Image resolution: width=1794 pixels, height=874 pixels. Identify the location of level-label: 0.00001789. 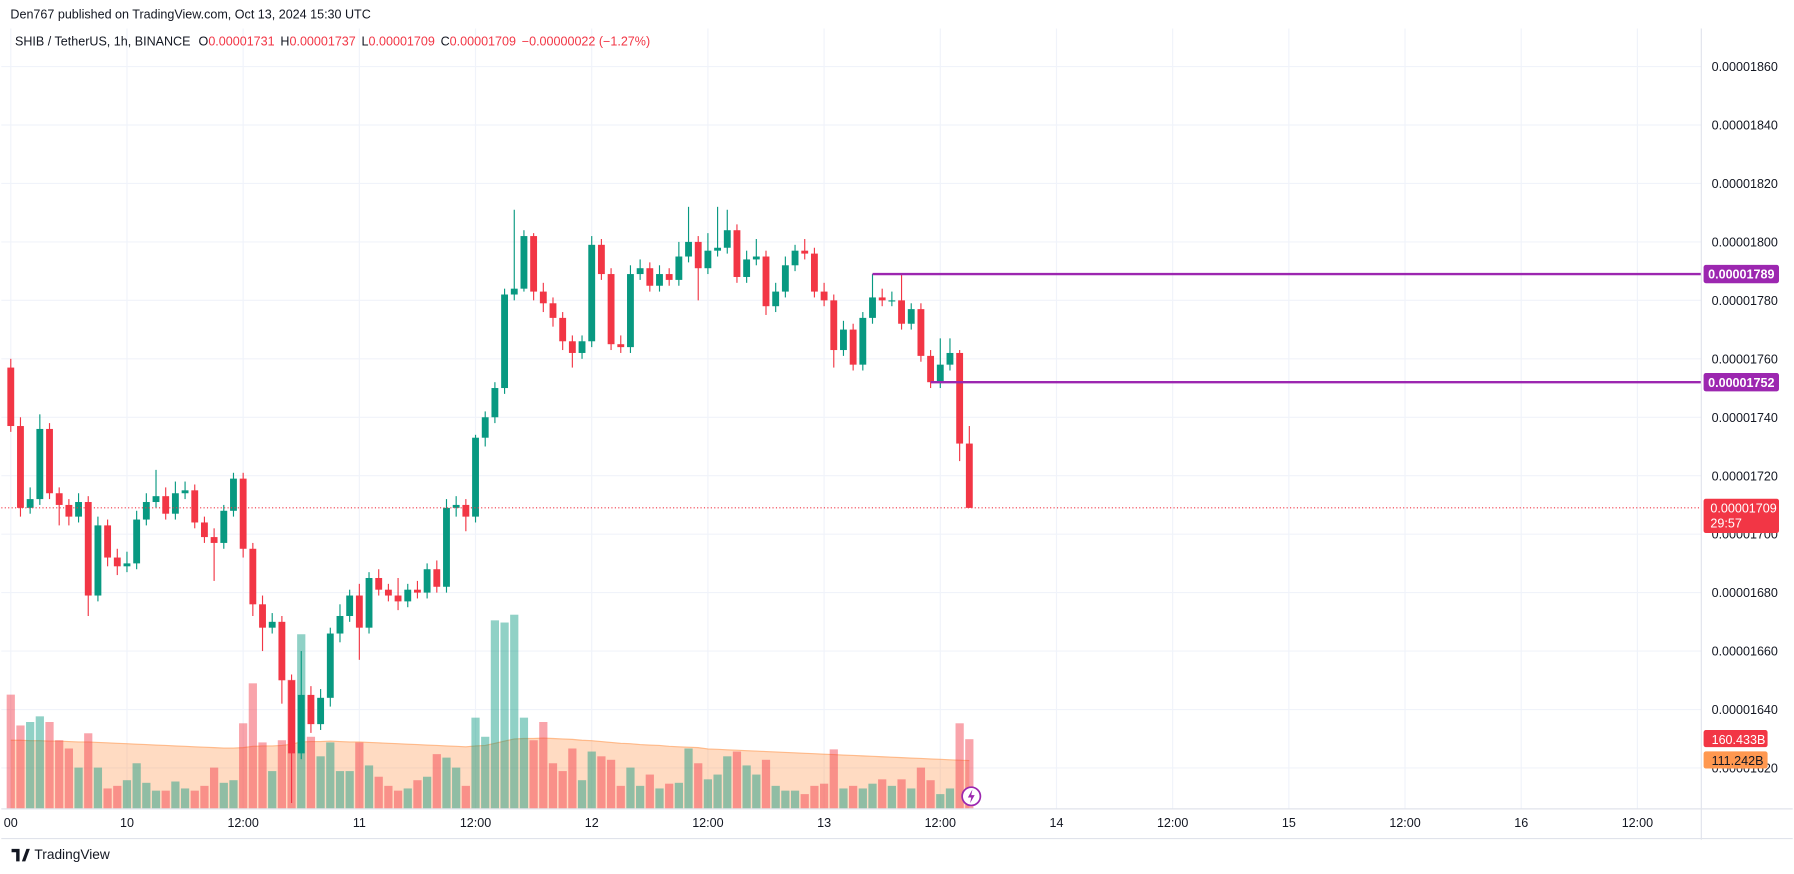
(1741, 275).